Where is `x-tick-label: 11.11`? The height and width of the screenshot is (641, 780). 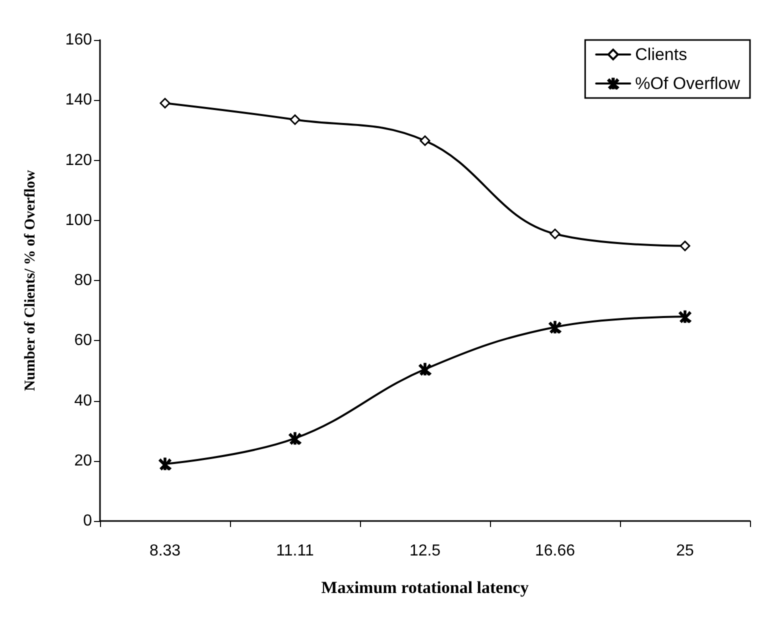 x-tick-label: 11.11 is located at coordinates (295, 551).